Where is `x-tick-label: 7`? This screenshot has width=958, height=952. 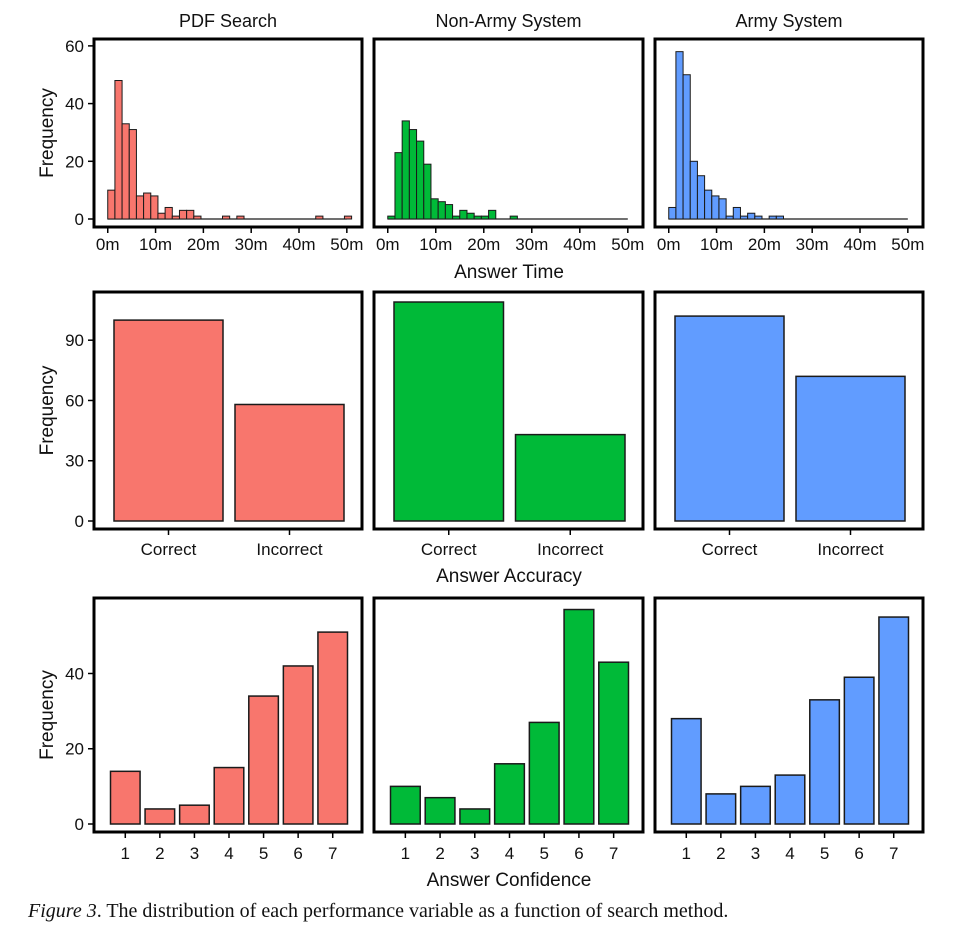
x-tick-label: 7 is located at coordinates (893, 853).